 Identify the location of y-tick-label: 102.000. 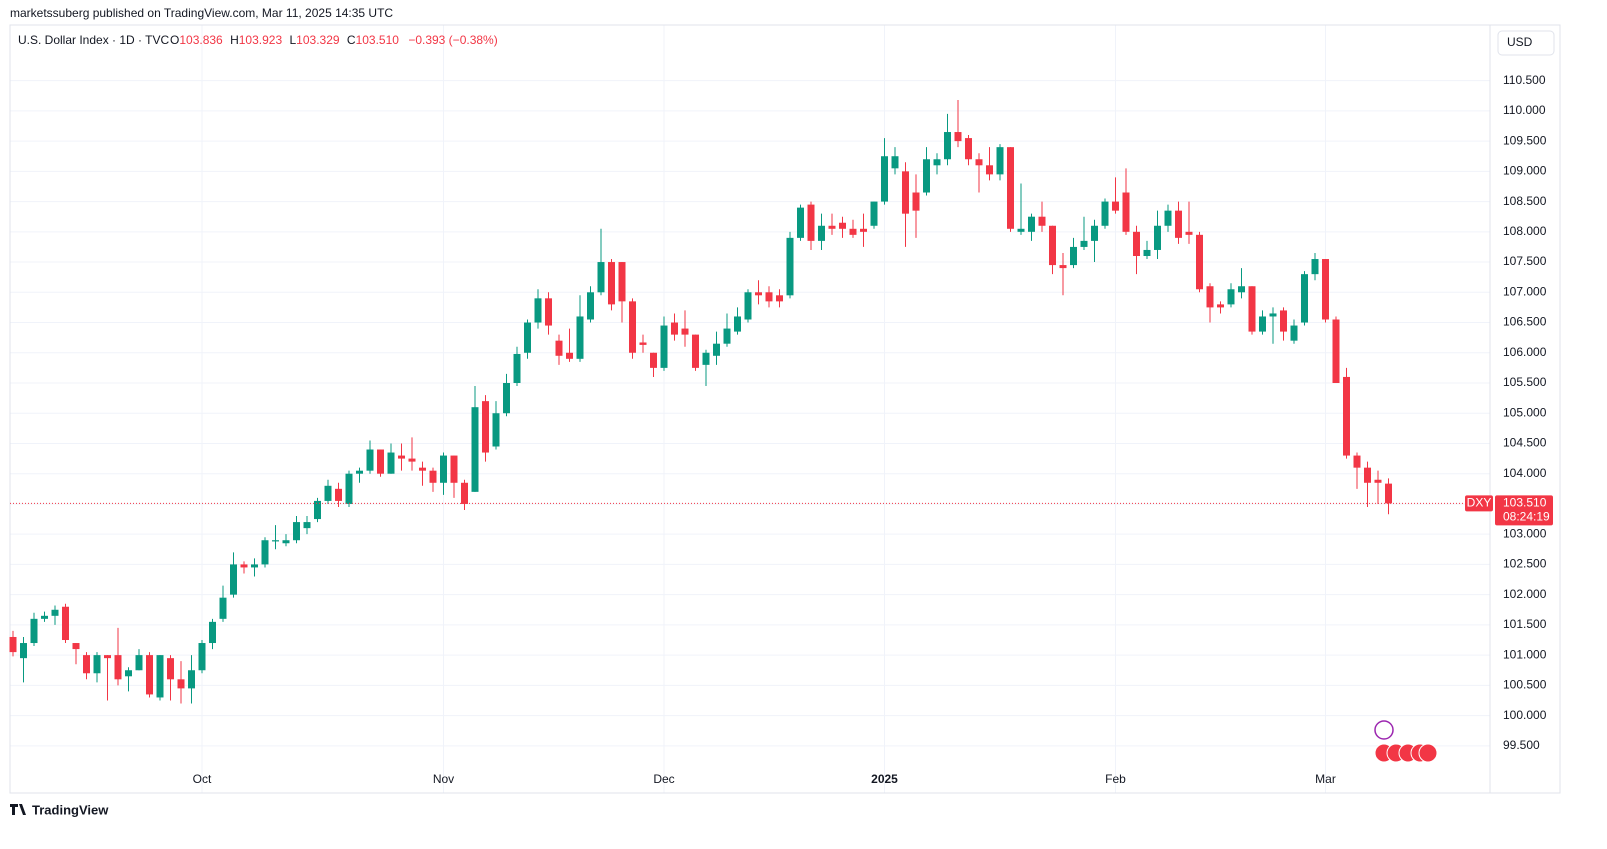
(1525, 594).